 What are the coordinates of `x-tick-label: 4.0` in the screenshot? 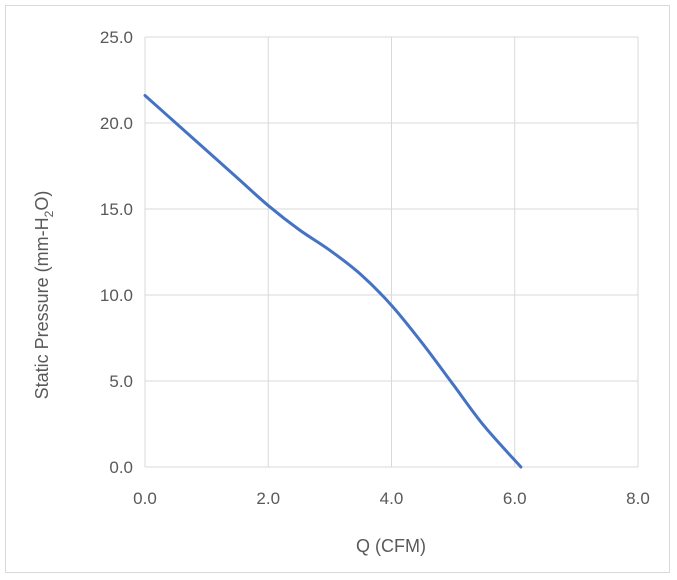 It's located at (392, 498).